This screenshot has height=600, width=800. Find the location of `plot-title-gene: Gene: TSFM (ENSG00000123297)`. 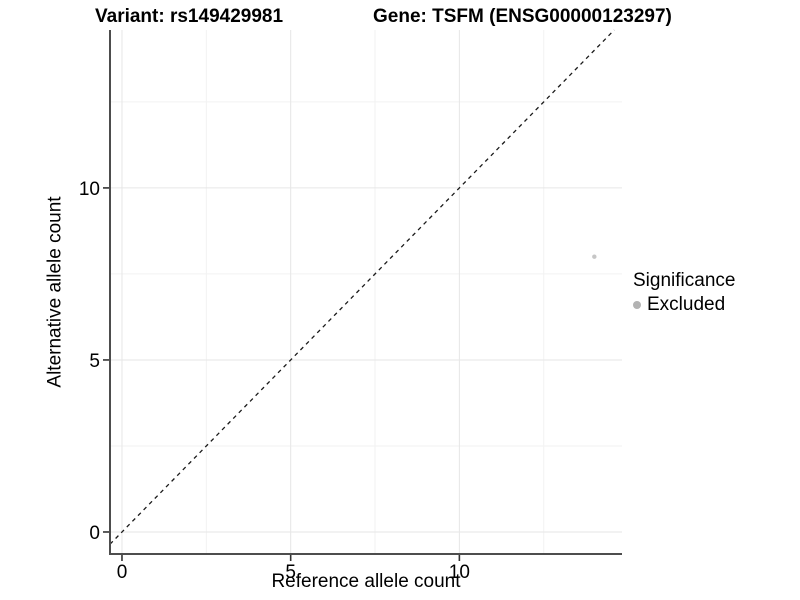

plot-title-gene: Gene: TSFM (ENSG00000123297) is located at coordinates (522, 16).